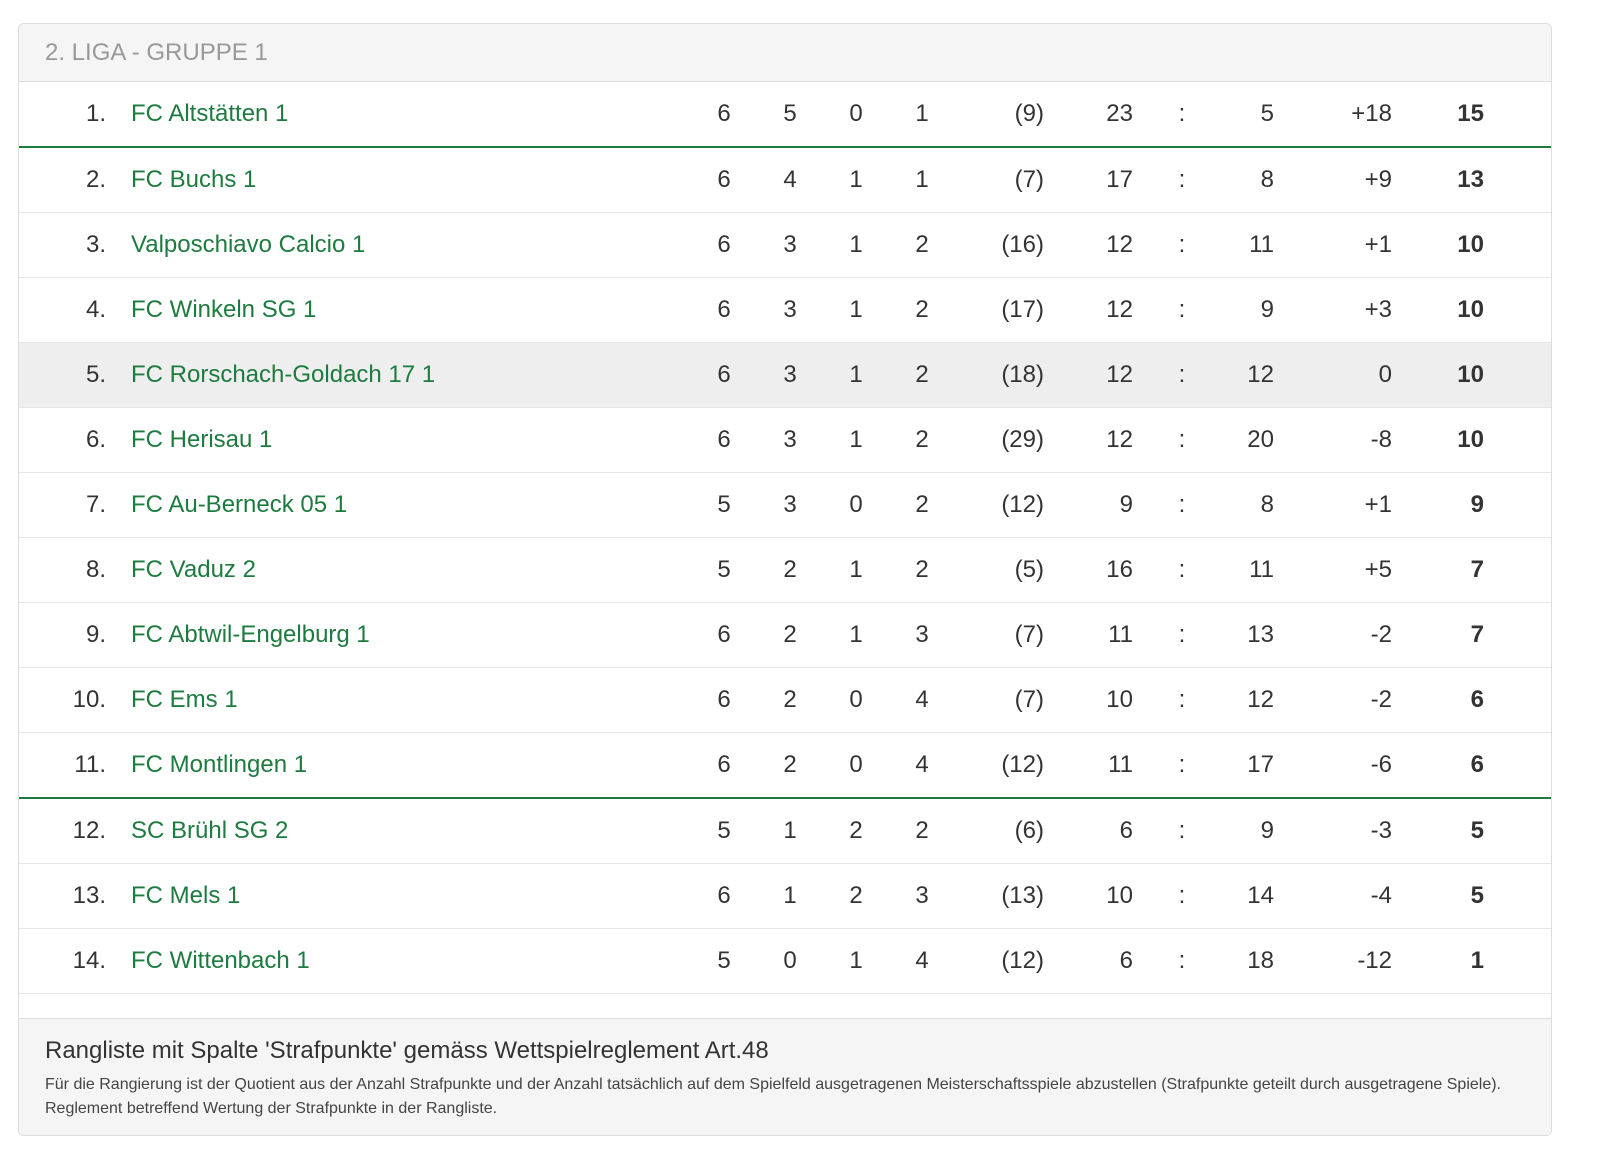 Image resolution: width=1600 pixels, height=1164 pixels. Describe the element at coordinates (210, 830) in the screenshot. I see `team-link: SC Brühl SG 2` at that location.